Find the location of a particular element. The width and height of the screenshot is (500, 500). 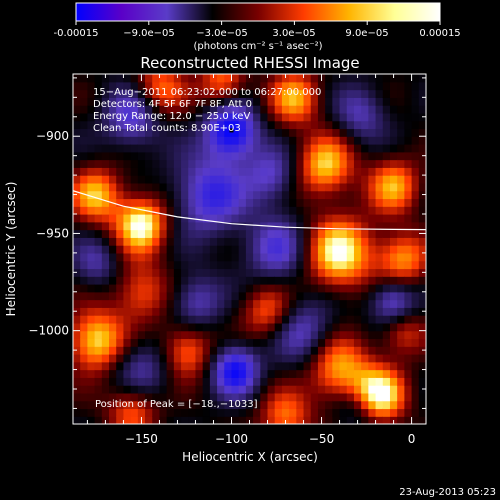

colorbar-tick-label: -0.00015 is located at coordinates (76, 33).